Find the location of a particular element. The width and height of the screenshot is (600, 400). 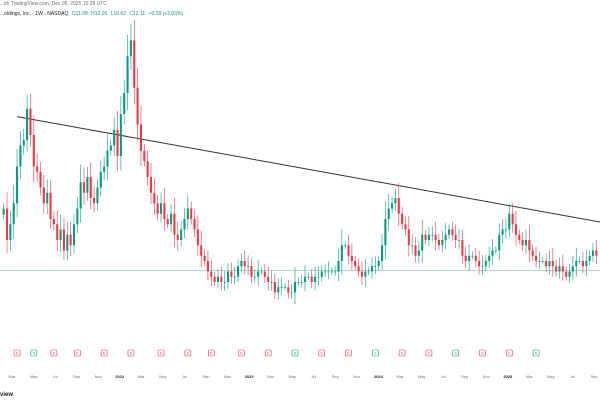

symbol-name: ...oldings, Inc. · 1W · NASDAQ is located at coordinates (34, 14).